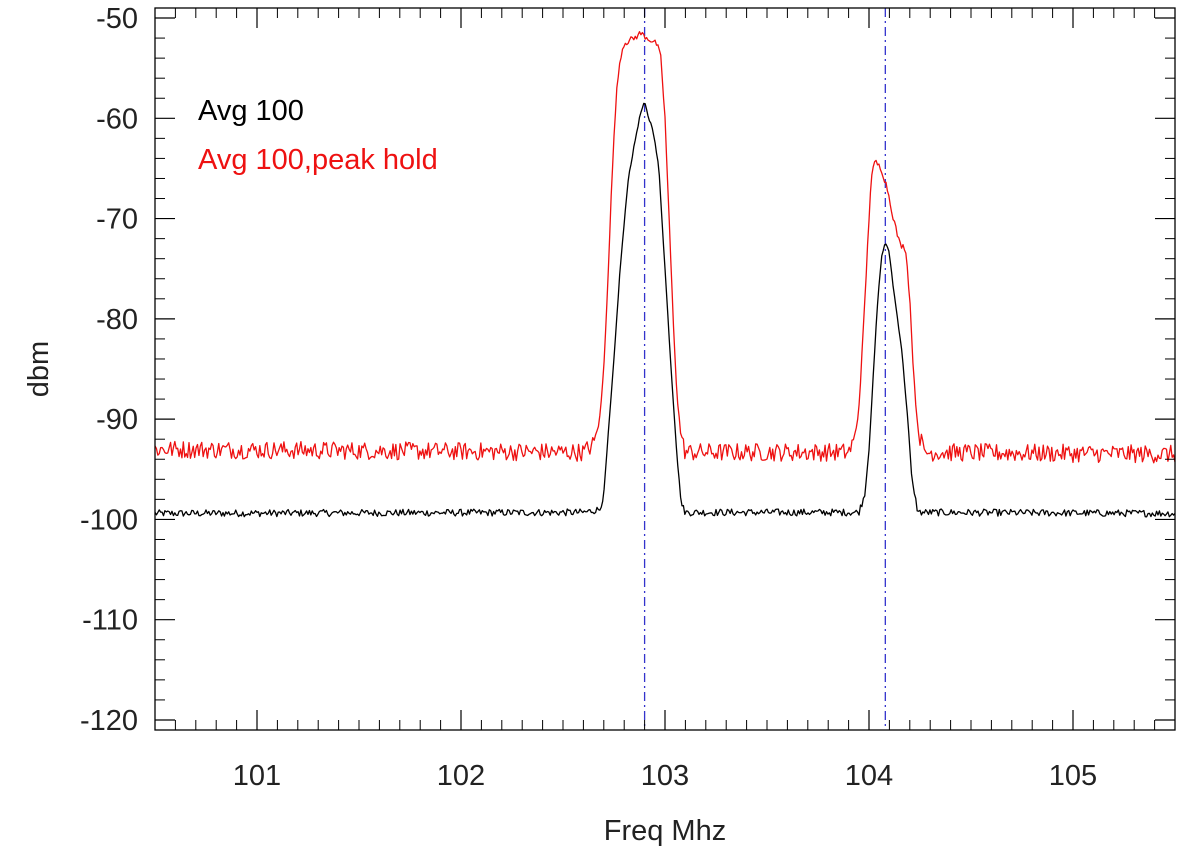 This screenshot has width=1180, height=857. Describe the element at coordinates (665, 831) in the screenshot. I see `x-axis-label: Freq Mhz` at that location.